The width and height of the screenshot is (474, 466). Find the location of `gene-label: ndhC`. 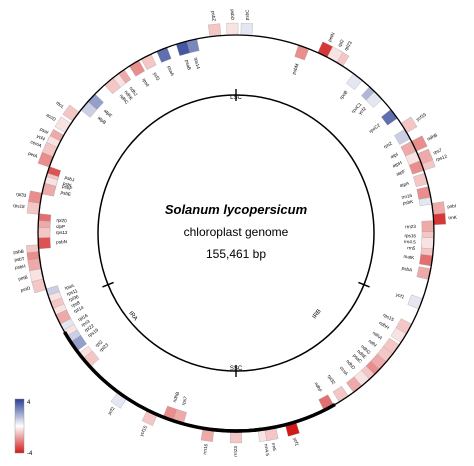

gene-label: ndhC is located at coordinates (124, 99).